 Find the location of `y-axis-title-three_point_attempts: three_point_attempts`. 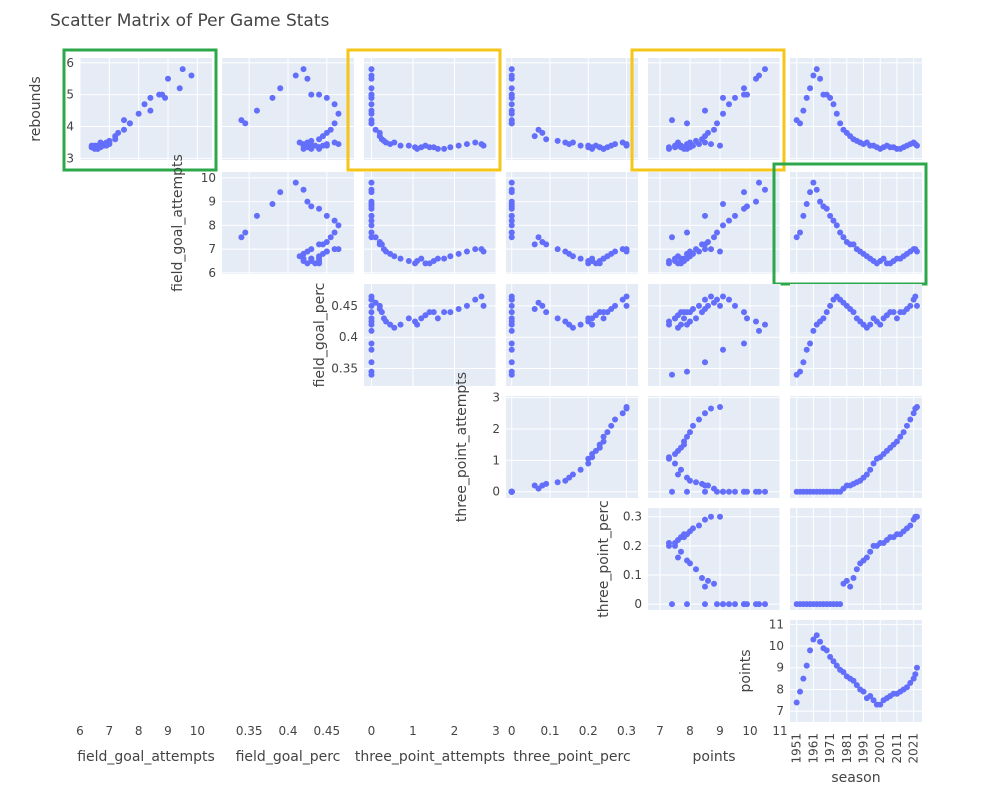

y-axis-title-three_point_attempts: three_point_attempts is located at coordinates (462, 447).